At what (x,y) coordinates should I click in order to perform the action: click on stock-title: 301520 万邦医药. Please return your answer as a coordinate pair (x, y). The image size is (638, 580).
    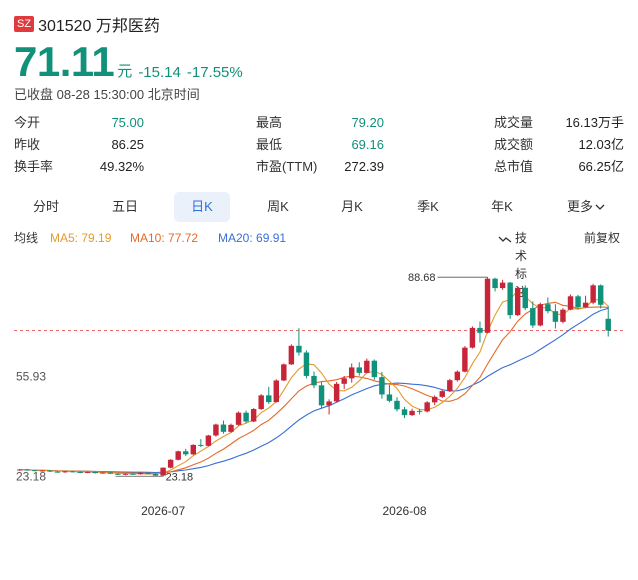
    Looking at the image, I should click on (99, 26).